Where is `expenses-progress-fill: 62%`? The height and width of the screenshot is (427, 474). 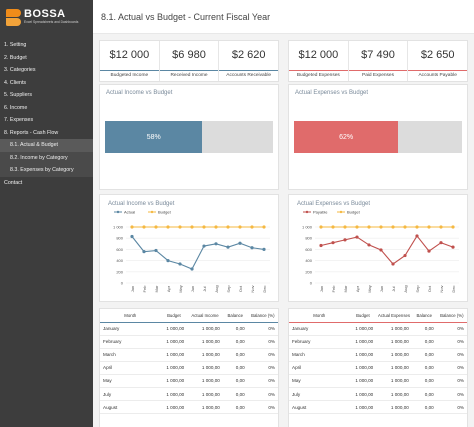 expenses-progress-fill: 62% is located at coordinates (346, 137).